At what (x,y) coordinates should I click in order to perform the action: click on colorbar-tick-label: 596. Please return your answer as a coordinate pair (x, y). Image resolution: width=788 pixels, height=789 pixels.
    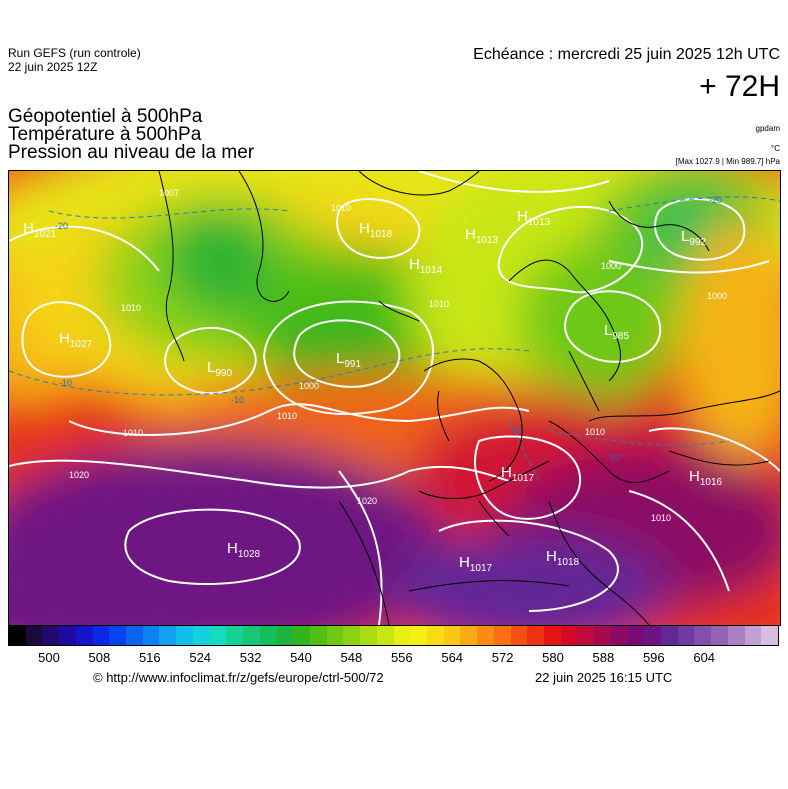
    Looking at the image, I should click on (653, 657).